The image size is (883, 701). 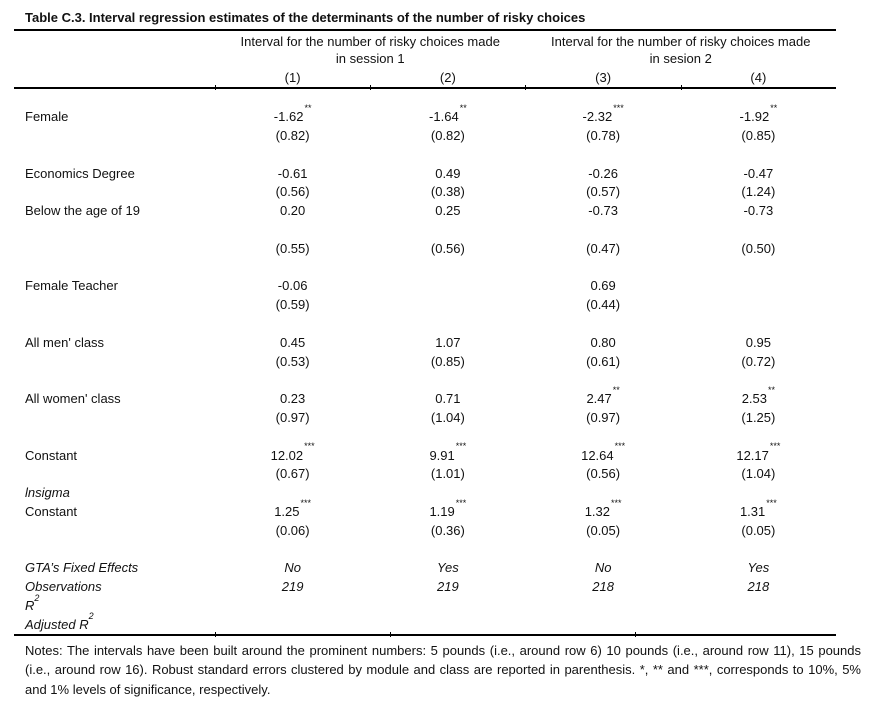 What do you see at coordinates (603, 474) in the screenshot?
I see `cell-value: (0.56)` at bounding box center [603, 474].